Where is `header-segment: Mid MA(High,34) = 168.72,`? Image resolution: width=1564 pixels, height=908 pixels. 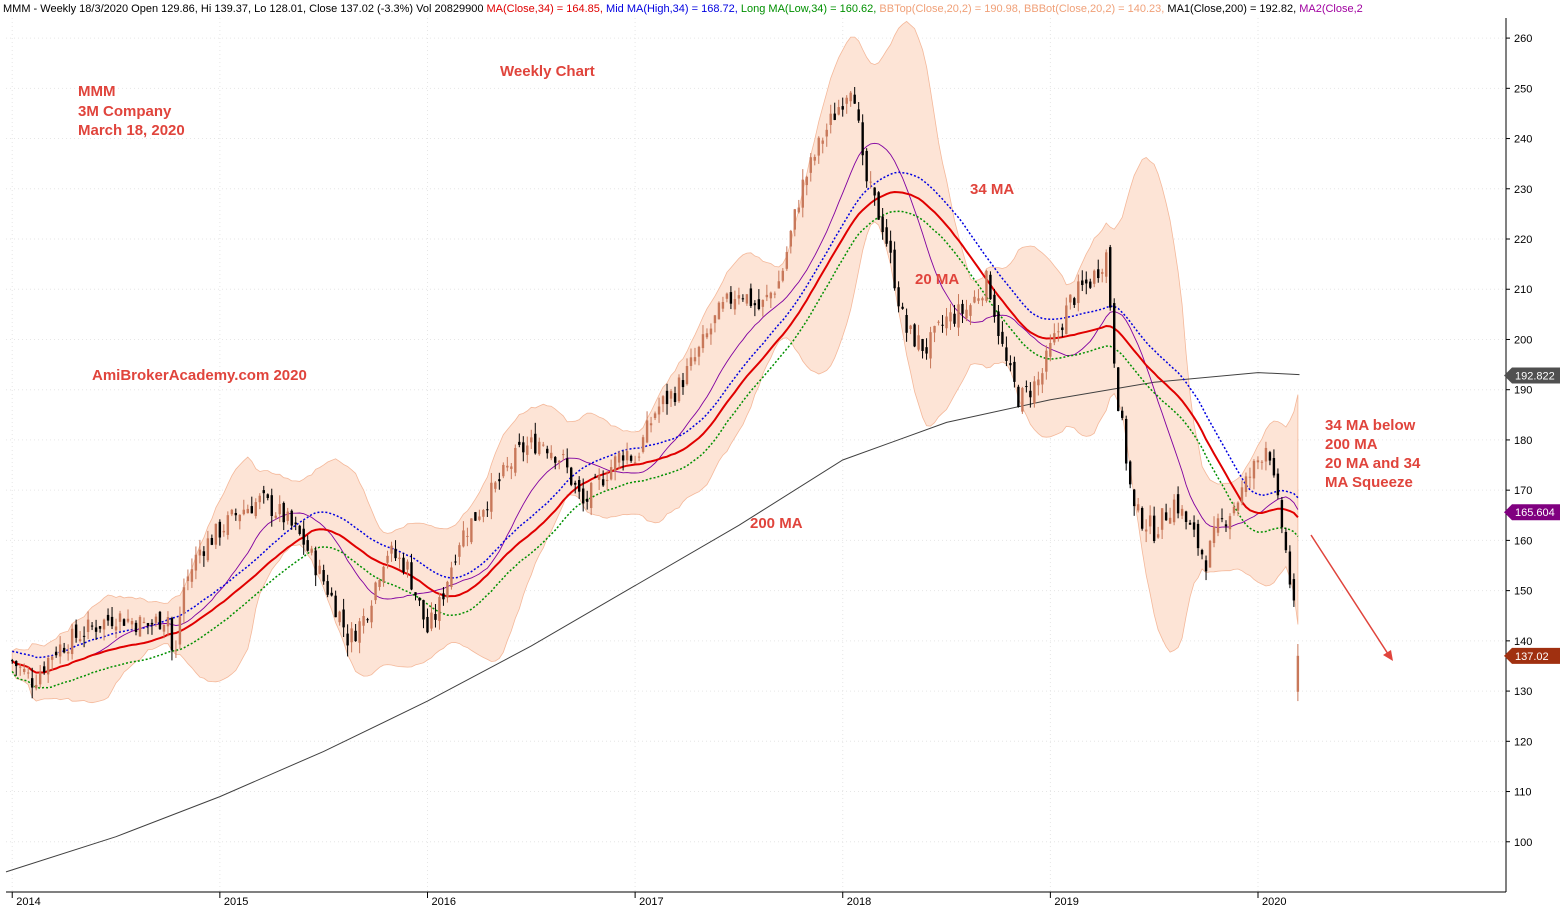 header-segment: Mid MA(High,34) = 168.72, is located at coordinates (673, 9).